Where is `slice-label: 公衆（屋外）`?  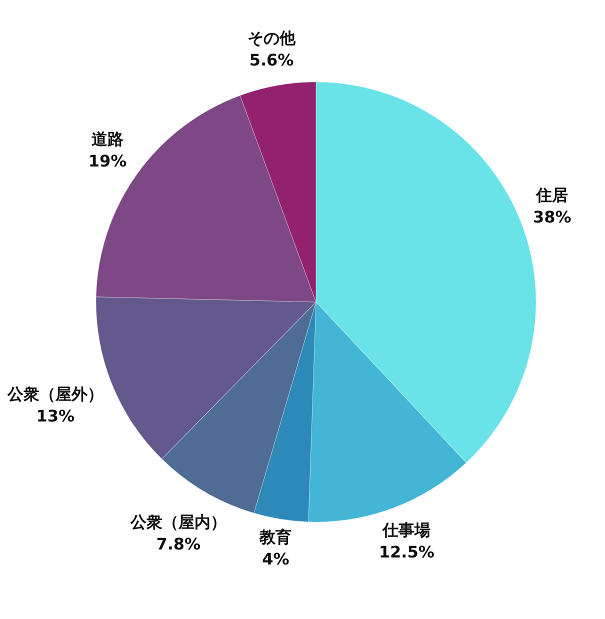
slice-label: 公衆（屋外） is located at coordinates (55, 394).